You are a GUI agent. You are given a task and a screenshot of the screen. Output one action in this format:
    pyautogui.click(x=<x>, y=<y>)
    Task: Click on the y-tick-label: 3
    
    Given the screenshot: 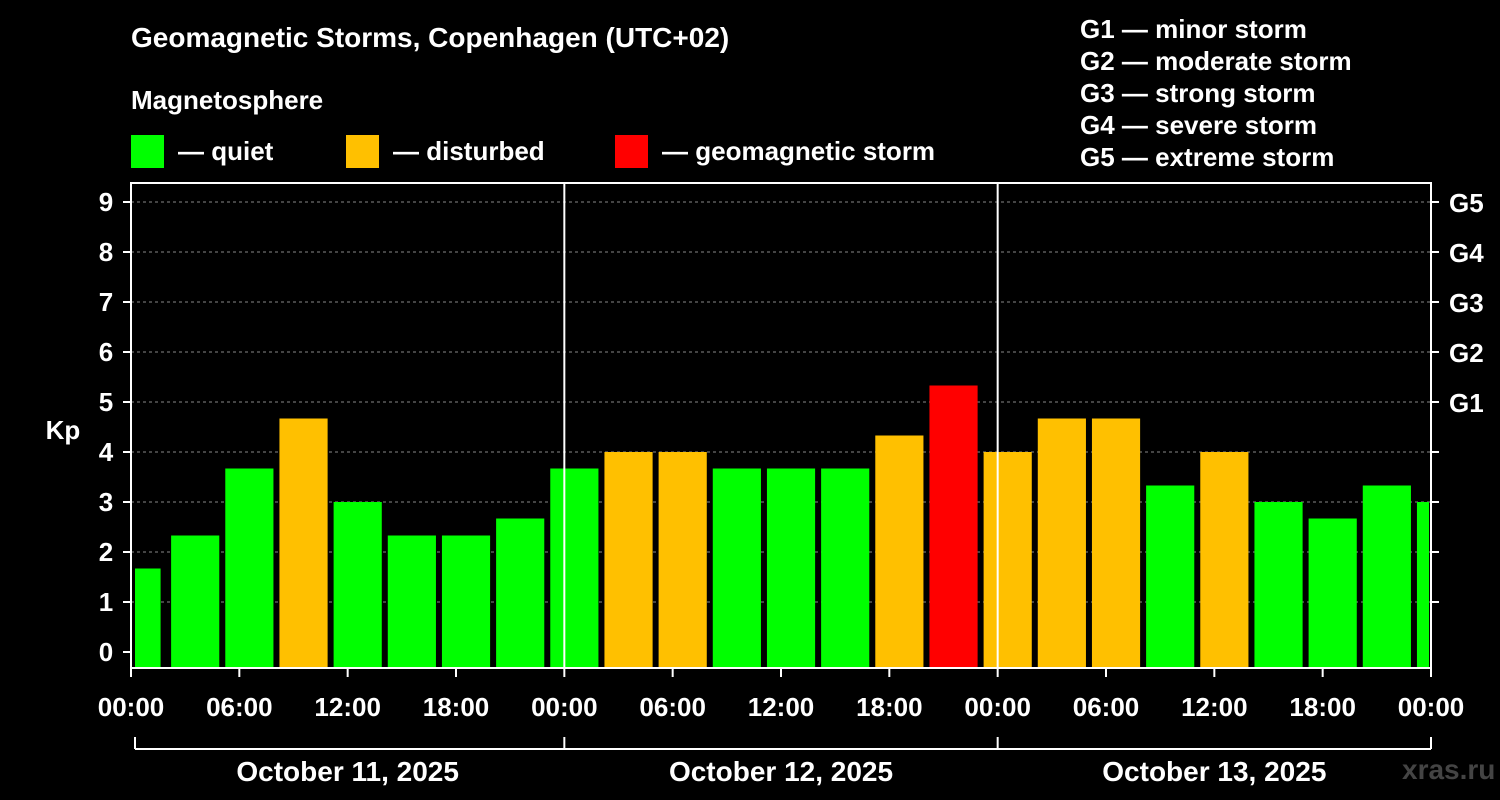 What is the action you would take?
    pyautogui.click(x=106, y=502)
    